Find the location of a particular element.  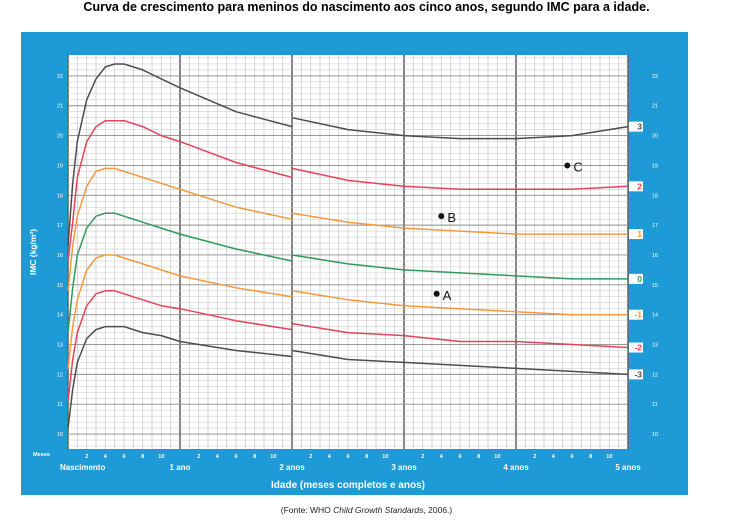

series-label-z-1: -1 is located at coordinates (638, 315).